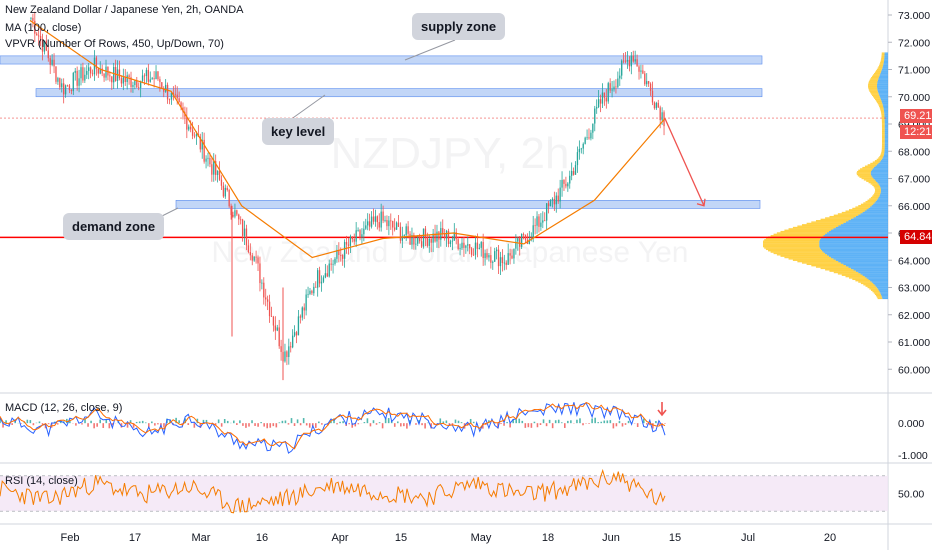 The width and height of the screenshot is (932, 550). What do you see at coordinates (307, 107) in the screenshot?
I see `connector` at bounding box center [307, 107].